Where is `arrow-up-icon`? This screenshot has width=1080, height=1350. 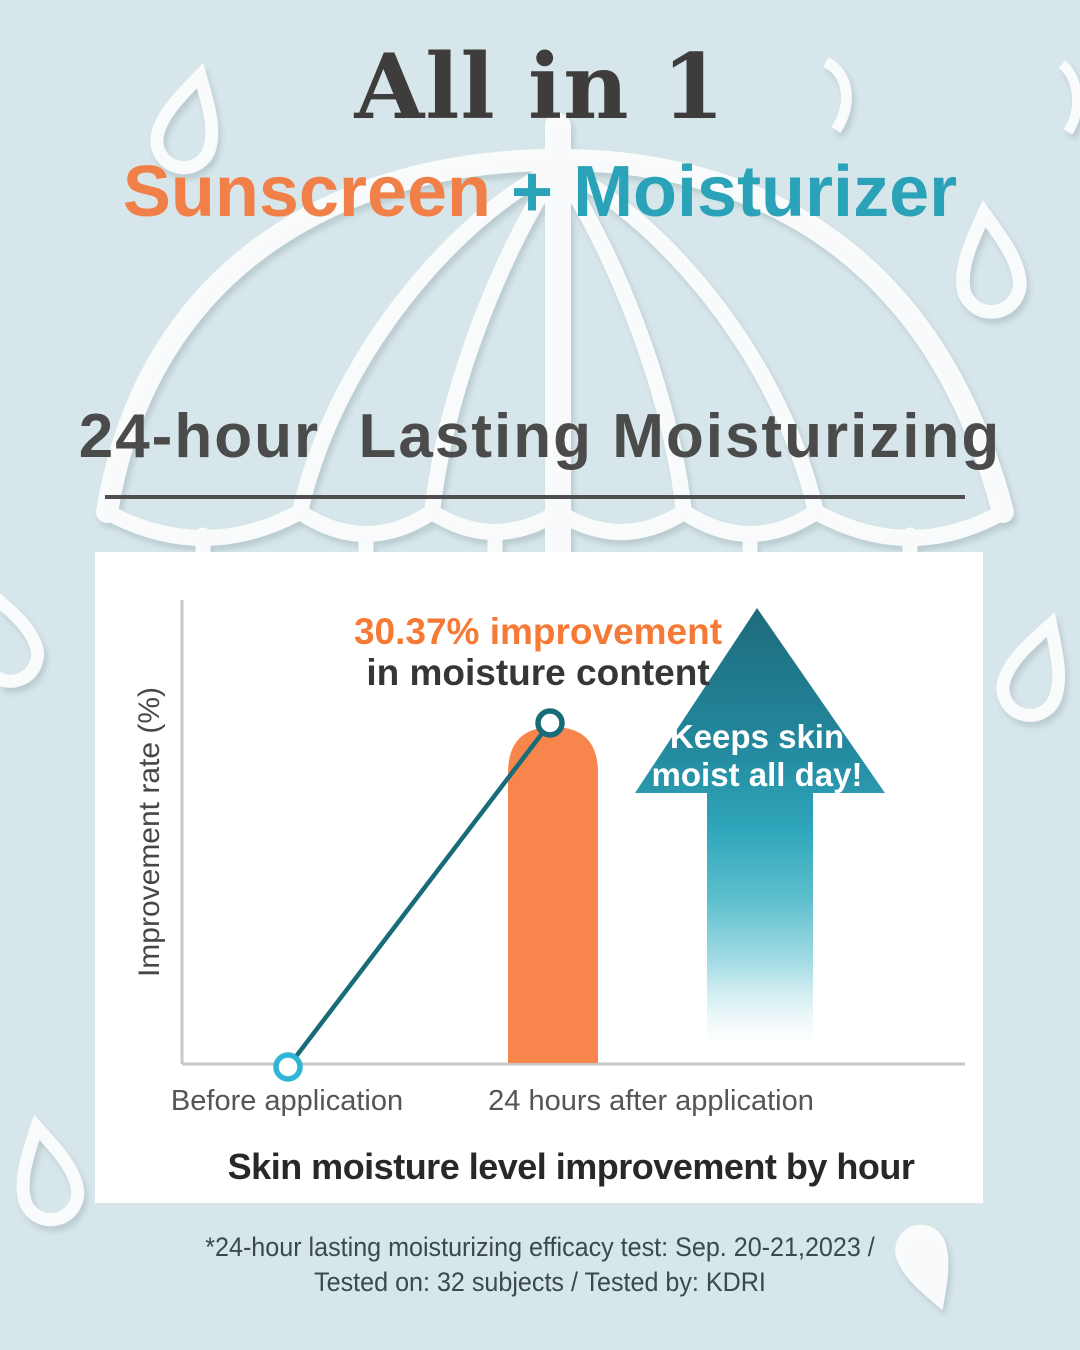 arrow-up-icon is located at coordinates (760, 826).